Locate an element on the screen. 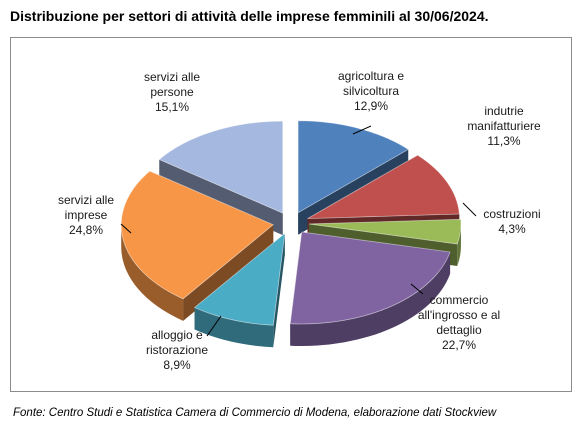 This screenshot has height=437, width=587. slice-label-1: indutrie manifatturiere 11,3% is located at coordinates (504, 126).